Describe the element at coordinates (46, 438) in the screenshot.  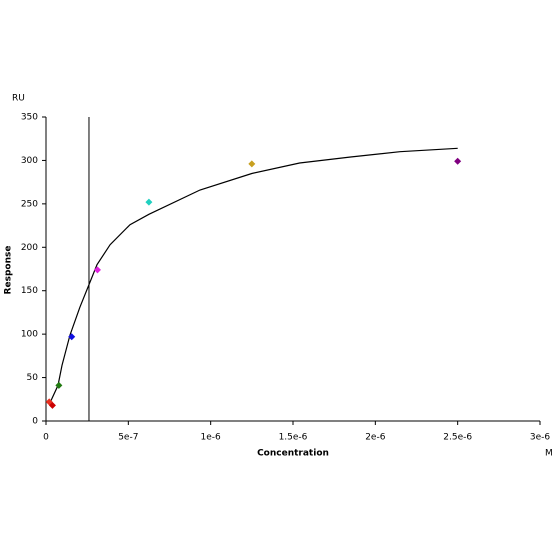
I see `x-tick-label: 0` at that location.